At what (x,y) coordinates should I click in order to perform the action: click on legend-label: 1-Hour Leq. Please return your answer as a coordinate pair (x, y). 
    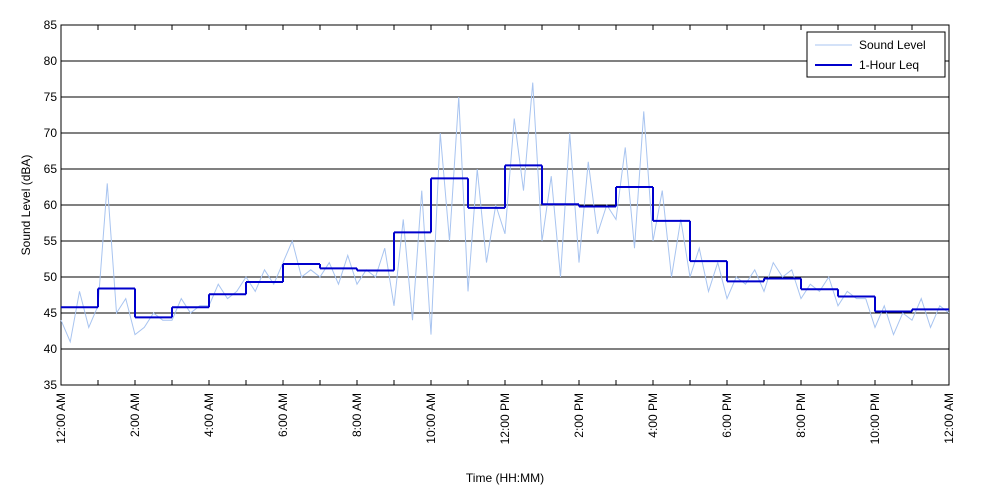
    Looking at the image, I should click on (889, 65).